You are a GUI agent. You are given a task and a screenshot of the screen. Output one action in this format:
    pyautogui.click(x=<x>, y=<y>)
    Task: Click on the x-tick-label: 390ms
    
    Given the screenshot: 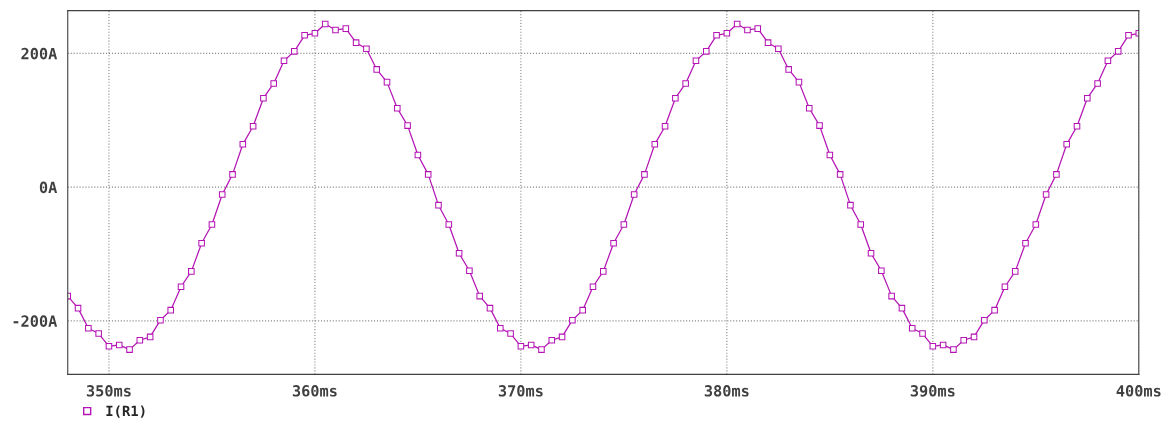 What is the action you would take?
    pyautogui.click(x=932, y=391)
    